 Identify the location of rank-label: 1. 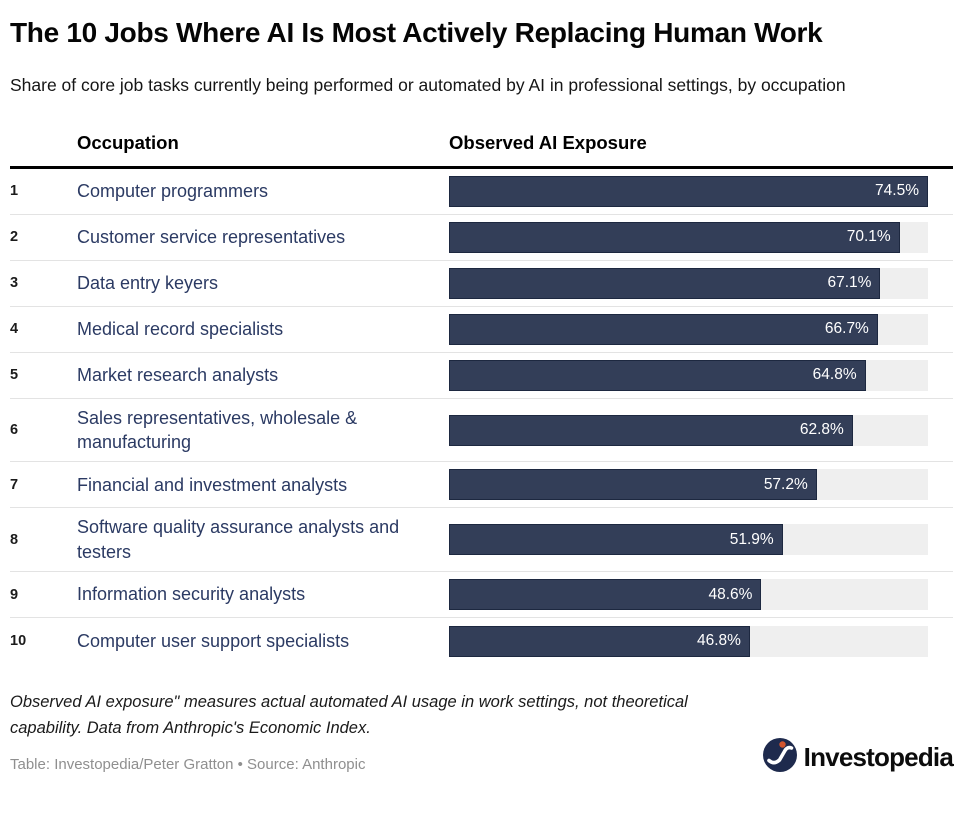
(14, 191).